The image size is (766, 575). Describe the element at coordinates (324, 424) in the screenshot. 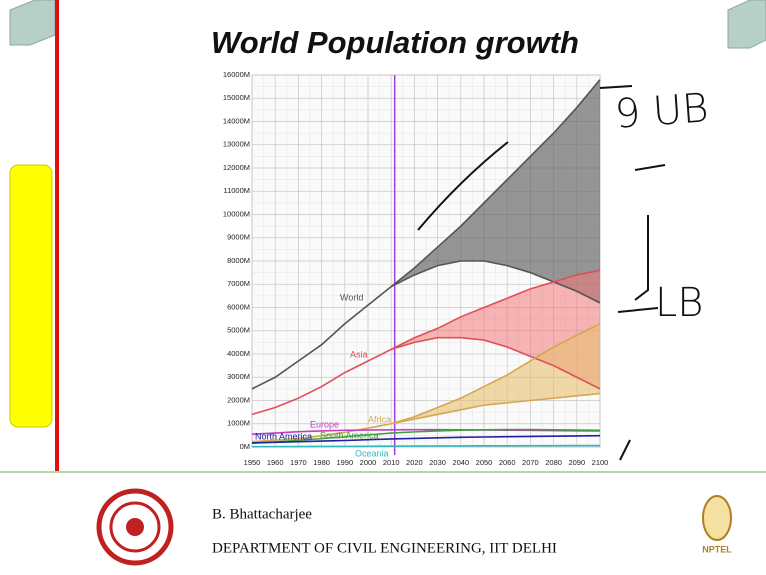

I see `series-label: Europe` at that location.